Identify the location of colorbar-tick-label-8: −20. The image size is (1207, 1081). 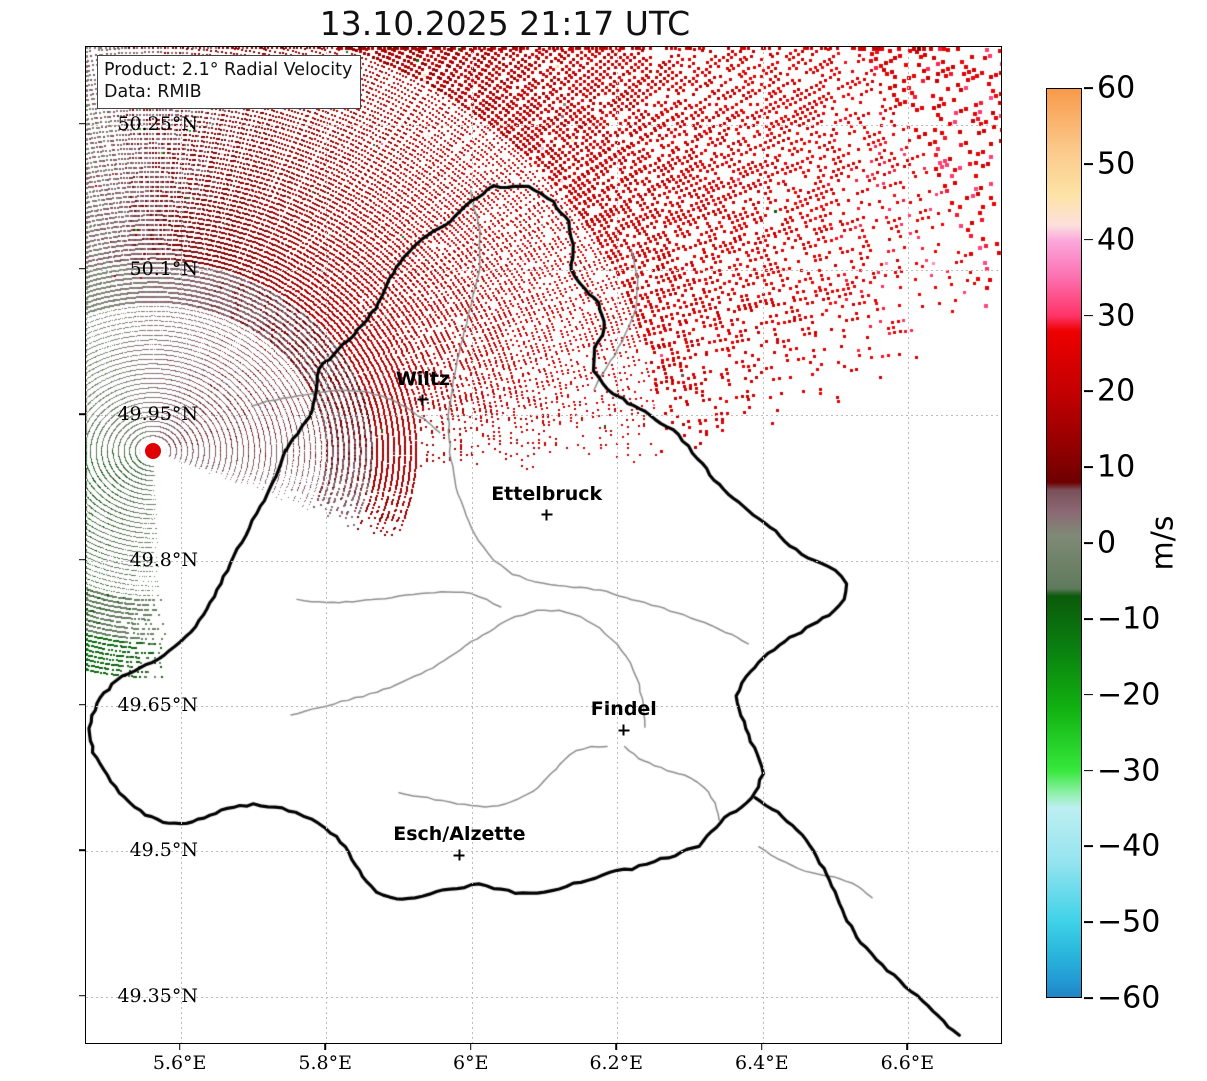
(1129, 695).